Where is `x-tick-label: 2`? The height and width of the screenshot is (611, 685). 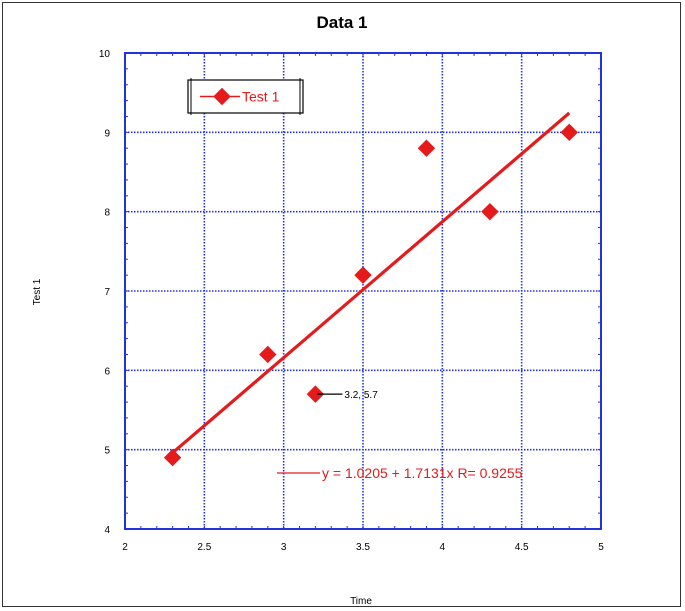
x-tick-label: 2 is located at coordinates (125, 547).